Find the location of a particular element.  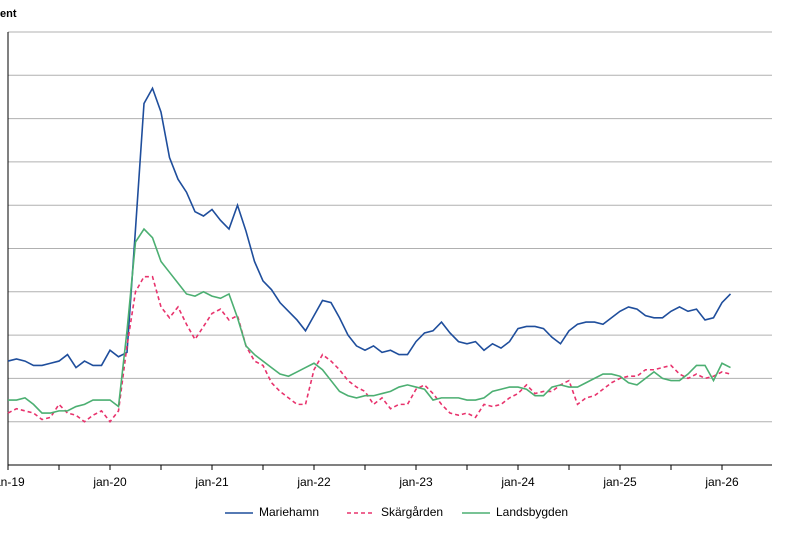

x-tick-label: jan-24 is located at coordinates (517, 482).